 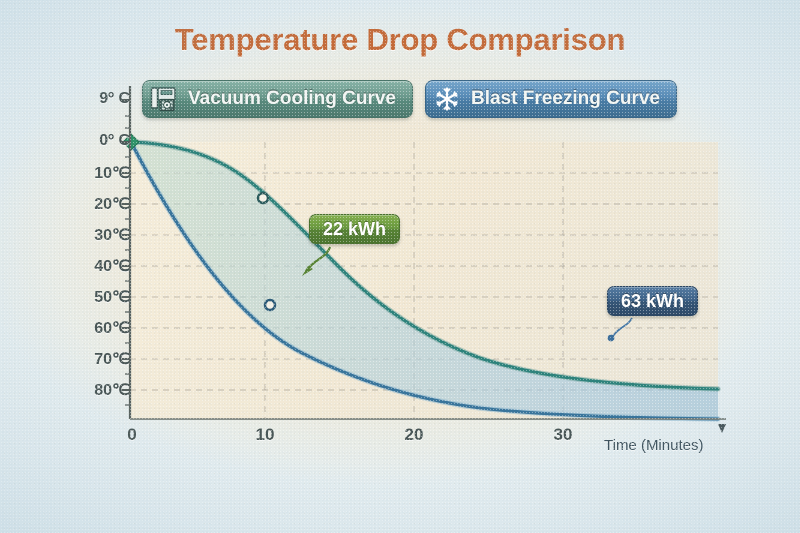 I want to click on legend-item-blast-freezing-curve: Blast Freezing Curve, so click(x=550, y=99).